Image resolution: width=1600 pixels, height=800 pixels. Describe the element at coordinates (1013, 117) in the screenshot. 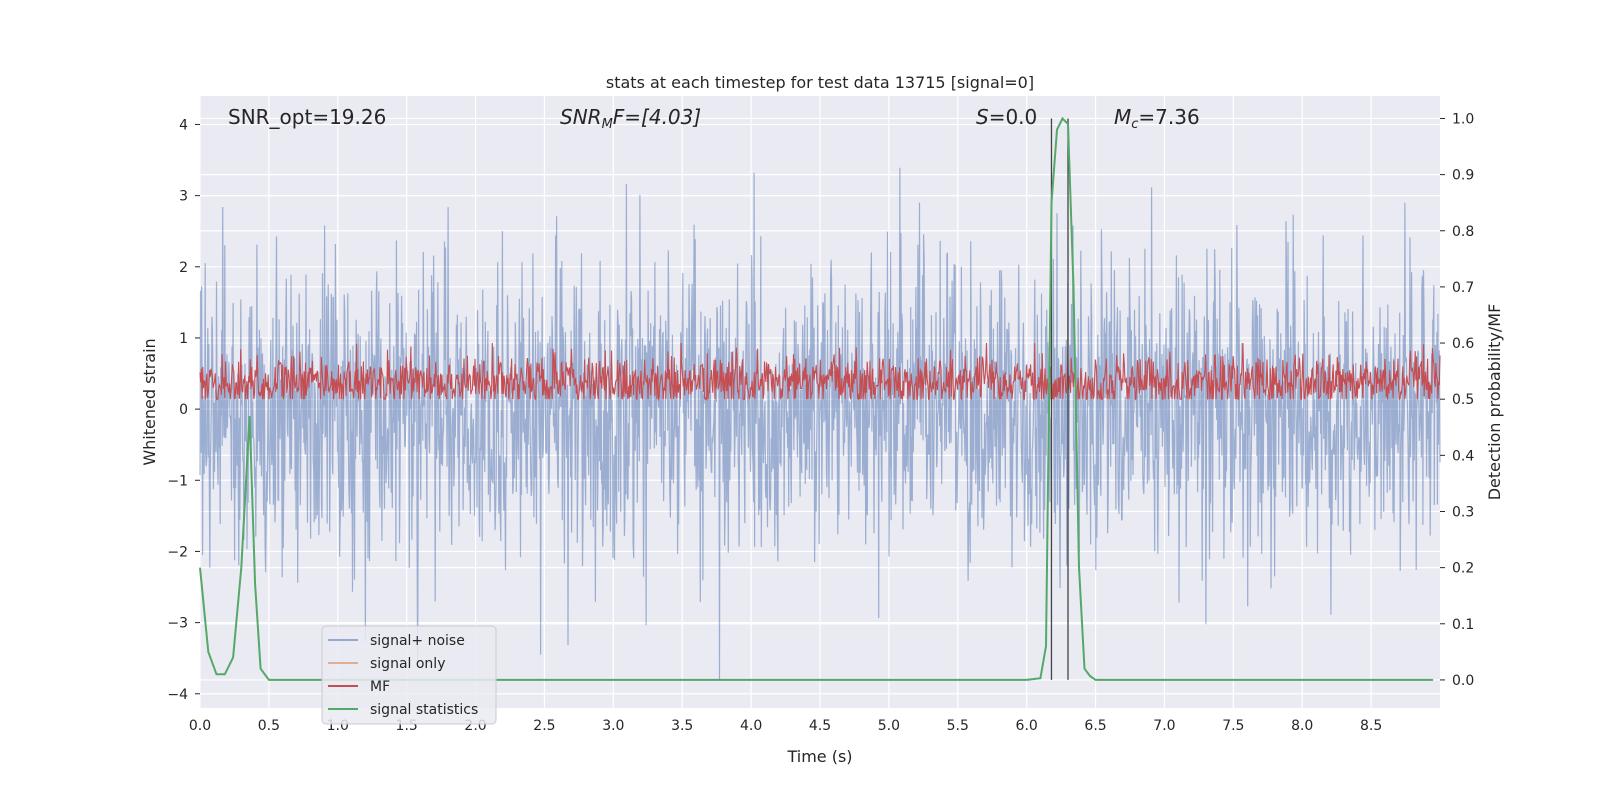

I see `s-rest: =0.0` at that location.